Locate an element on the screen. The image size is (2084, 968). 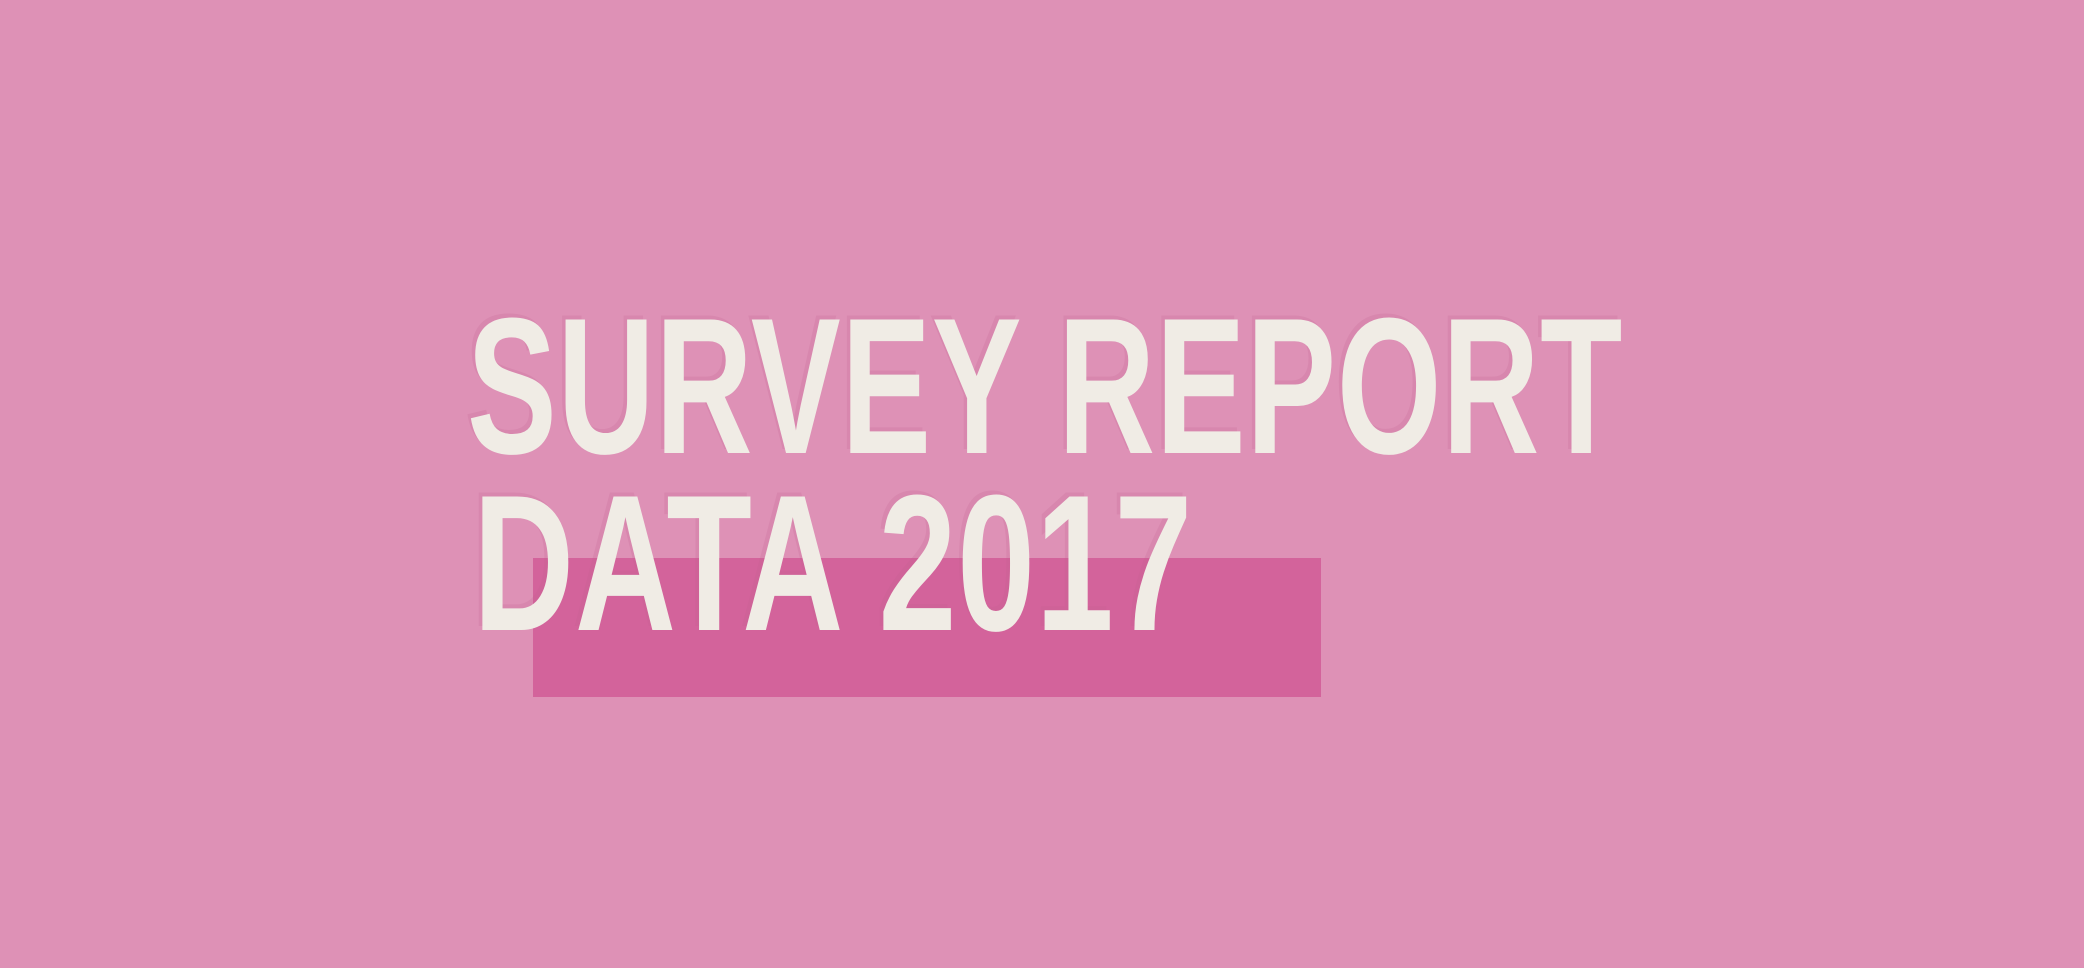
title-line-1: SURVEY REPORT is located at coordinates (1045, 386).